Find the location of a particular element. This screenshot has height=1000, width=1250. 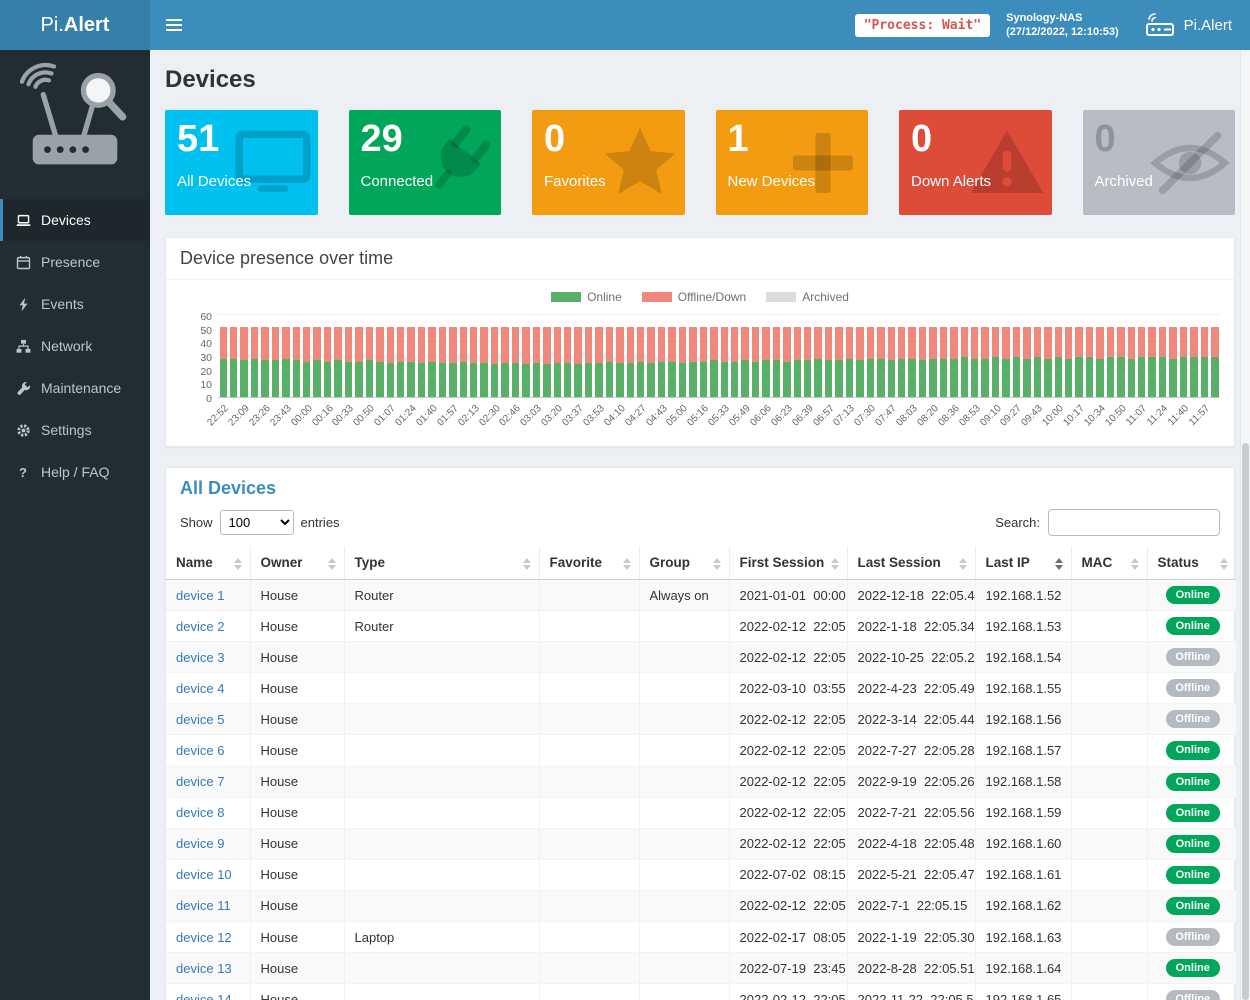

x-axis-tick: 08:20 is located at coordinates (928, 416).